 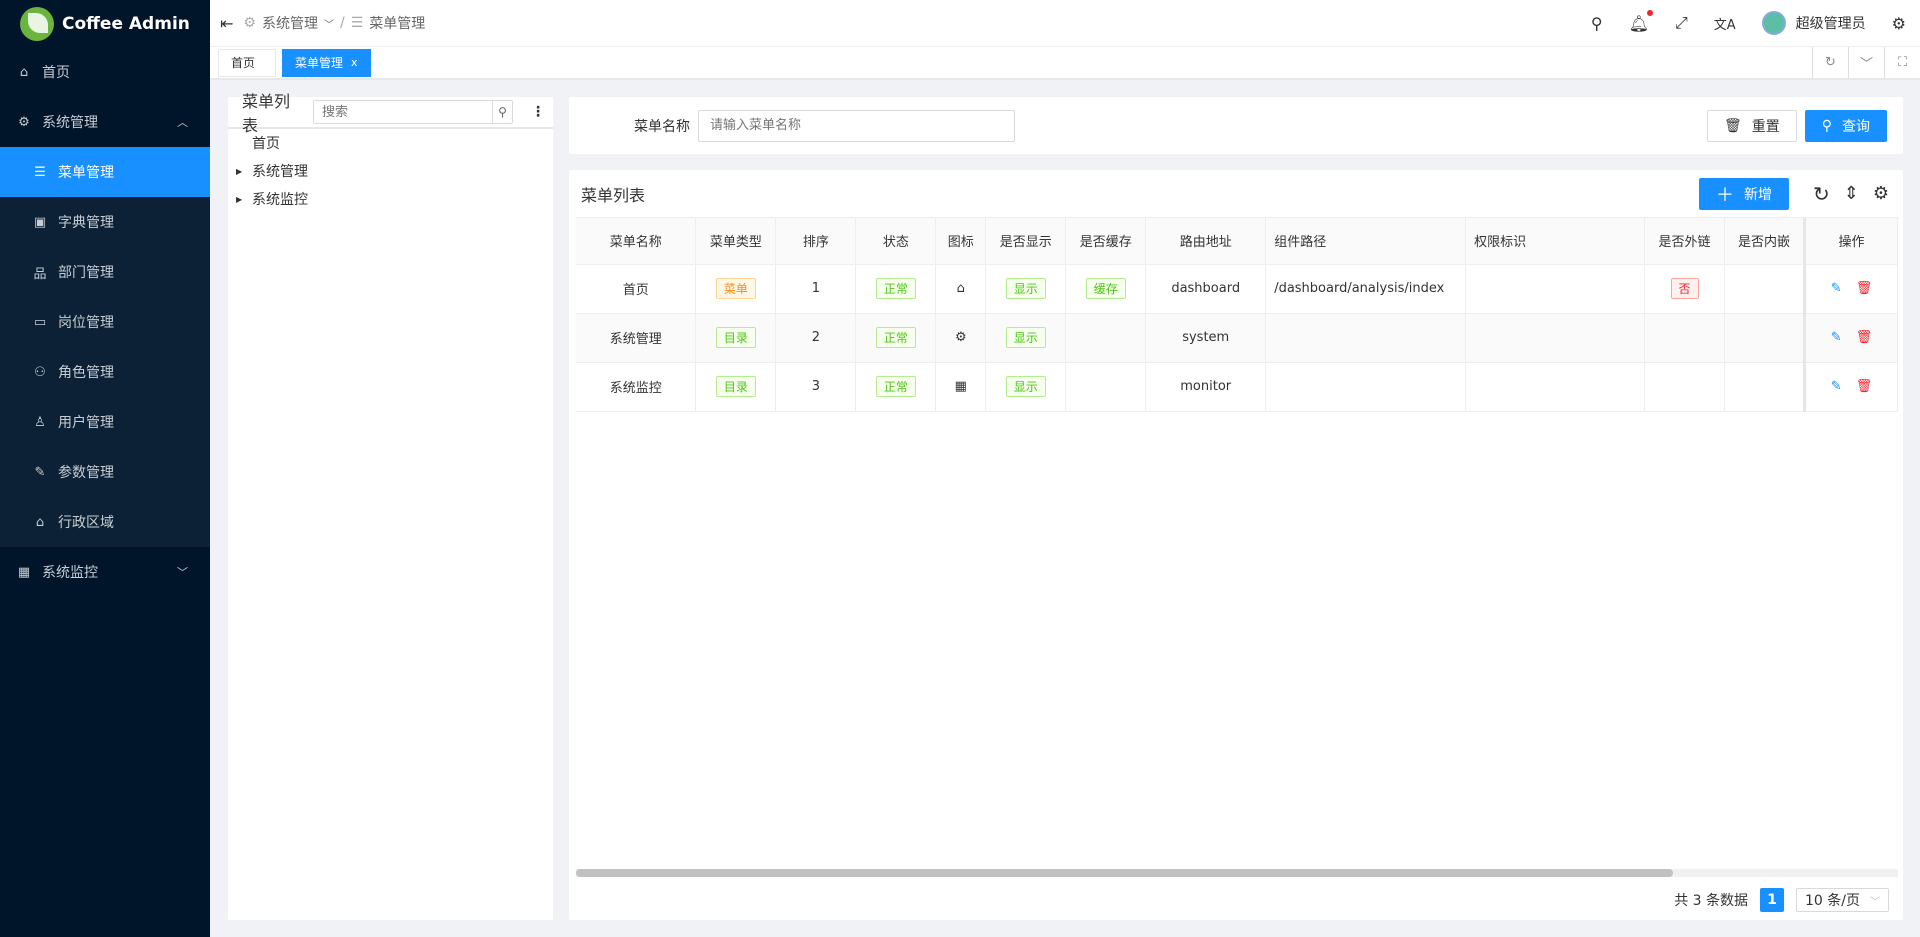 What do you see at coordinates (1106, 241) in the screenshot?
I see `column-header: 是否缓存` at bounding box center [1106, 241].